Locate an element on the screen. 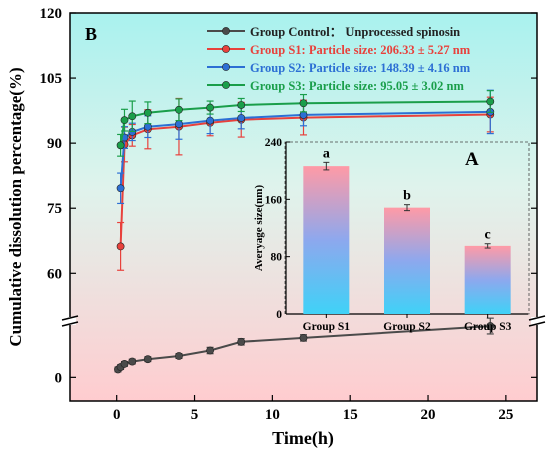 The image size is (550, 454). y-tick-label: 120 is located at coordinates (51, 14).